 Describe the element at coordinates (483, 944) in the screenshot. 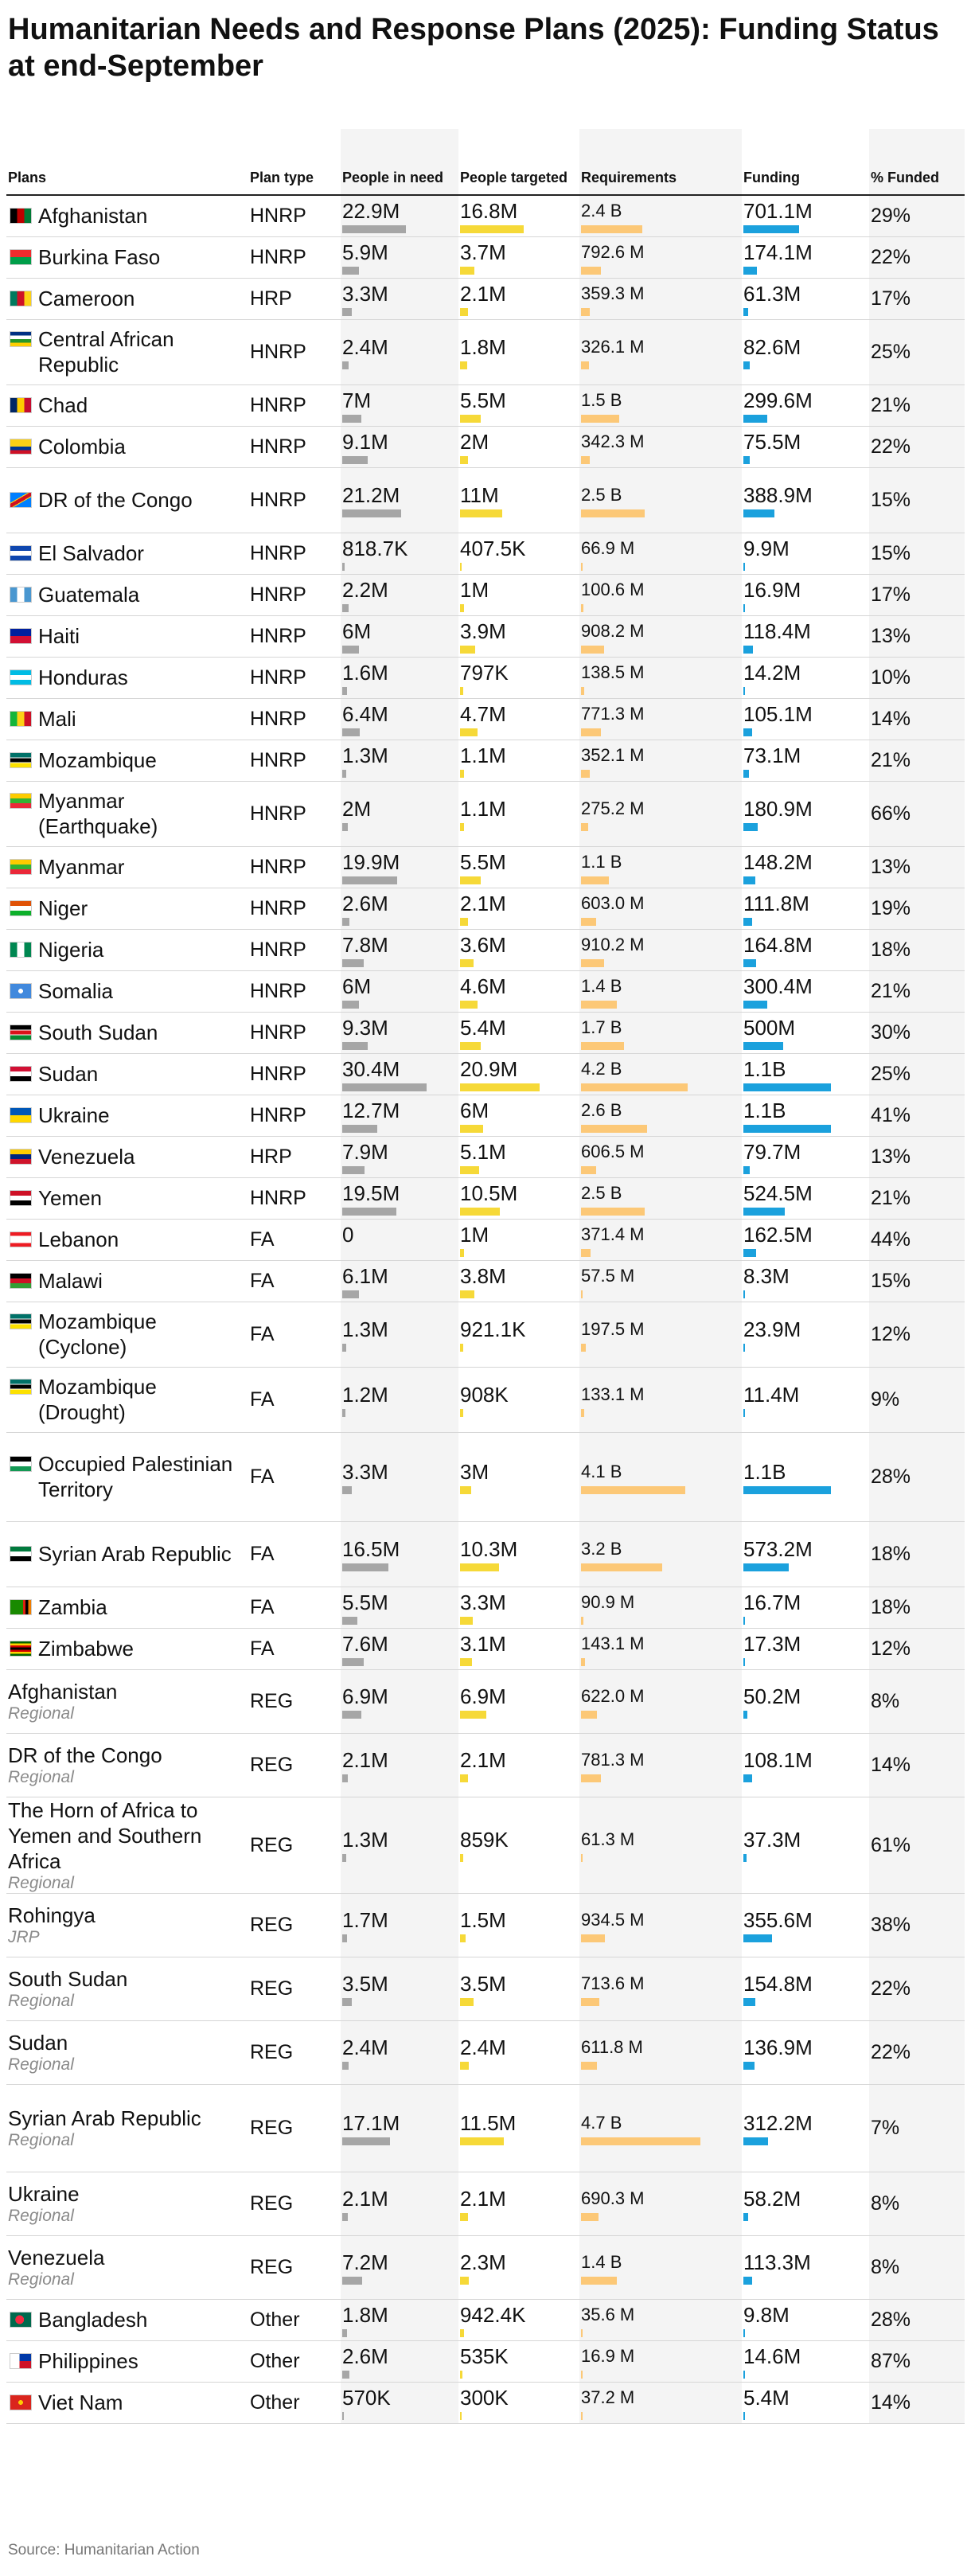

I see `people-targeted-value: 3.6M` at that location.